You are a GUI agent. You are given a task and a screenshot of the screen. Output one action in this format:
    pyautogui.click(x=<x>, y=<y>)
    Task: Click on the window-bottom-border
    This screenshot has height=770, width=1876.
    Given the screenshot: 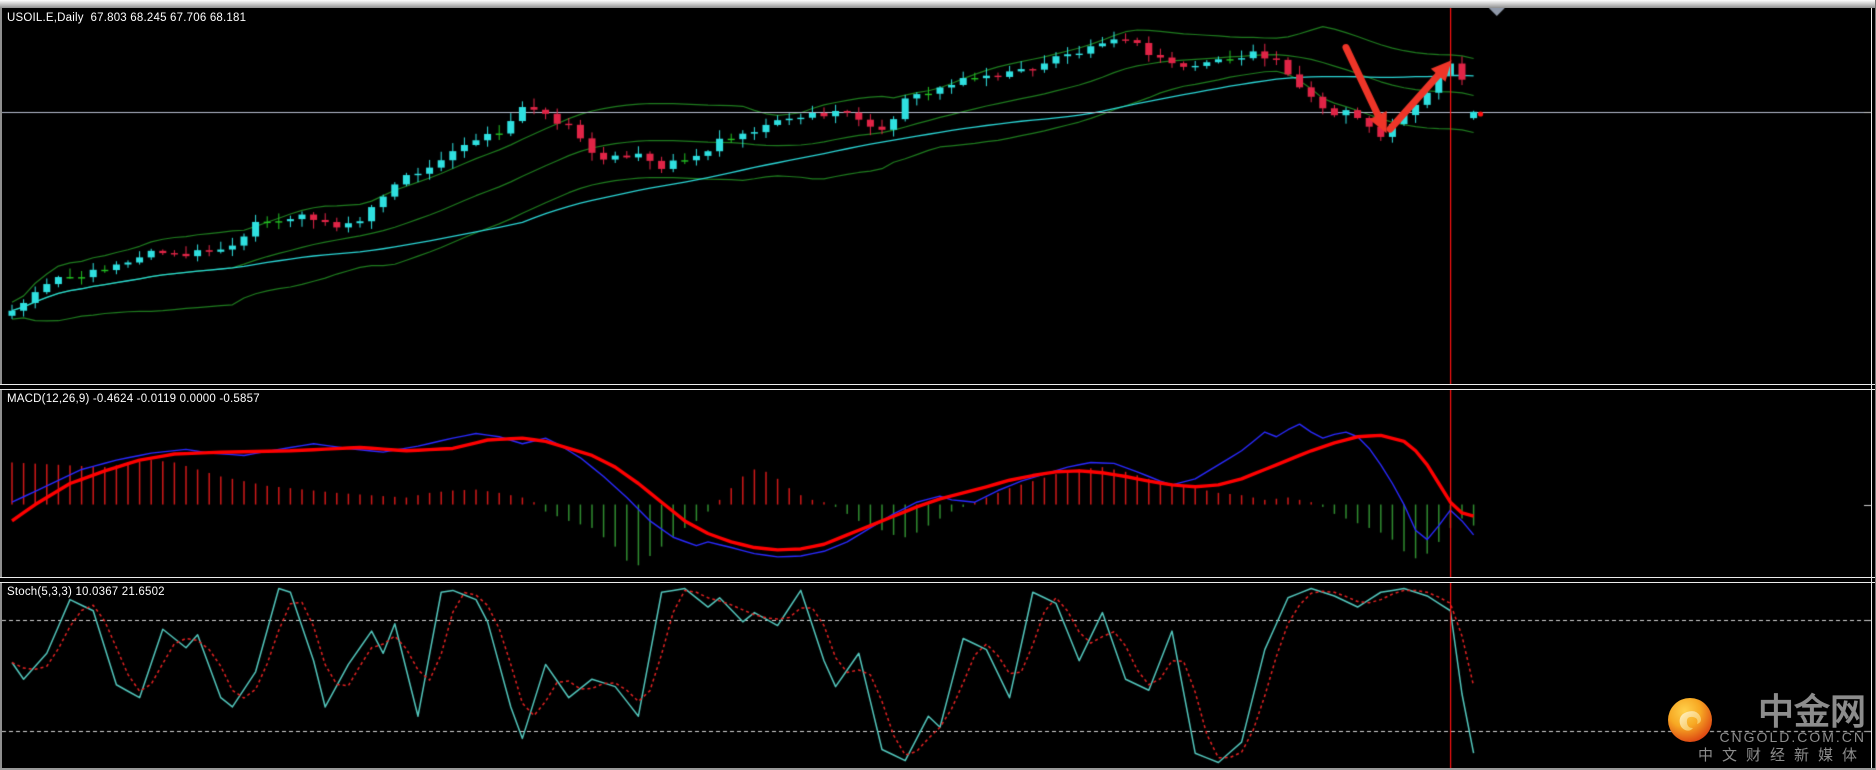 What is the action you would take?
    pyautogui.click(x=938, y=769)
    